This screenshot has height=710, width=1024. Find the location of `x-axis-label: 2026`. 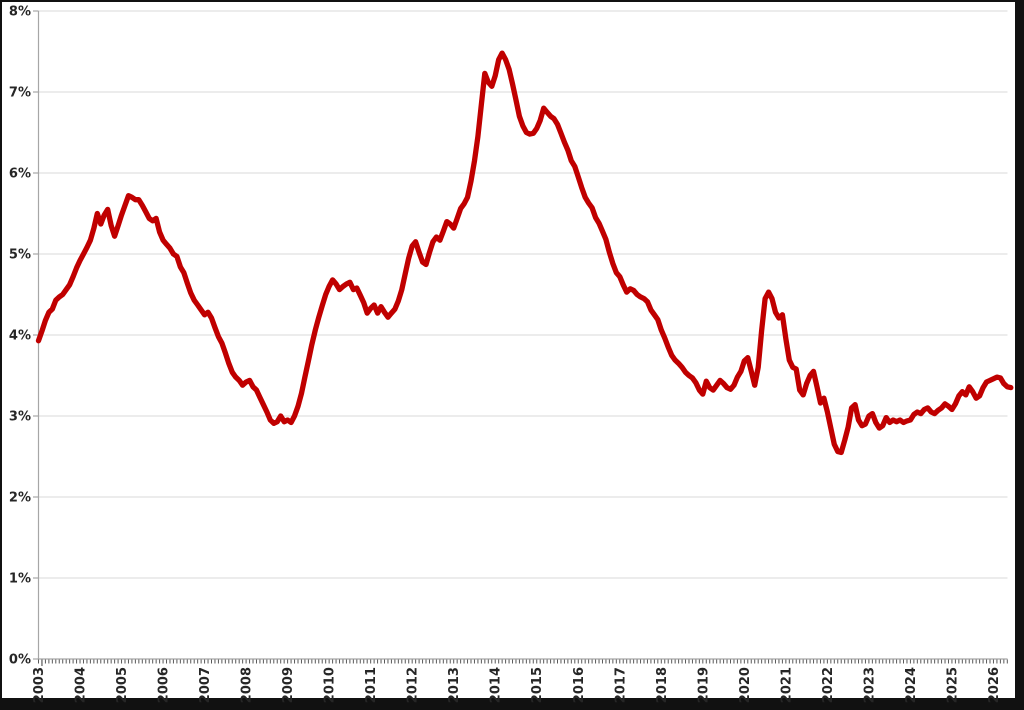

x-axis-label: 2026 is located at coordinates (994, 685).